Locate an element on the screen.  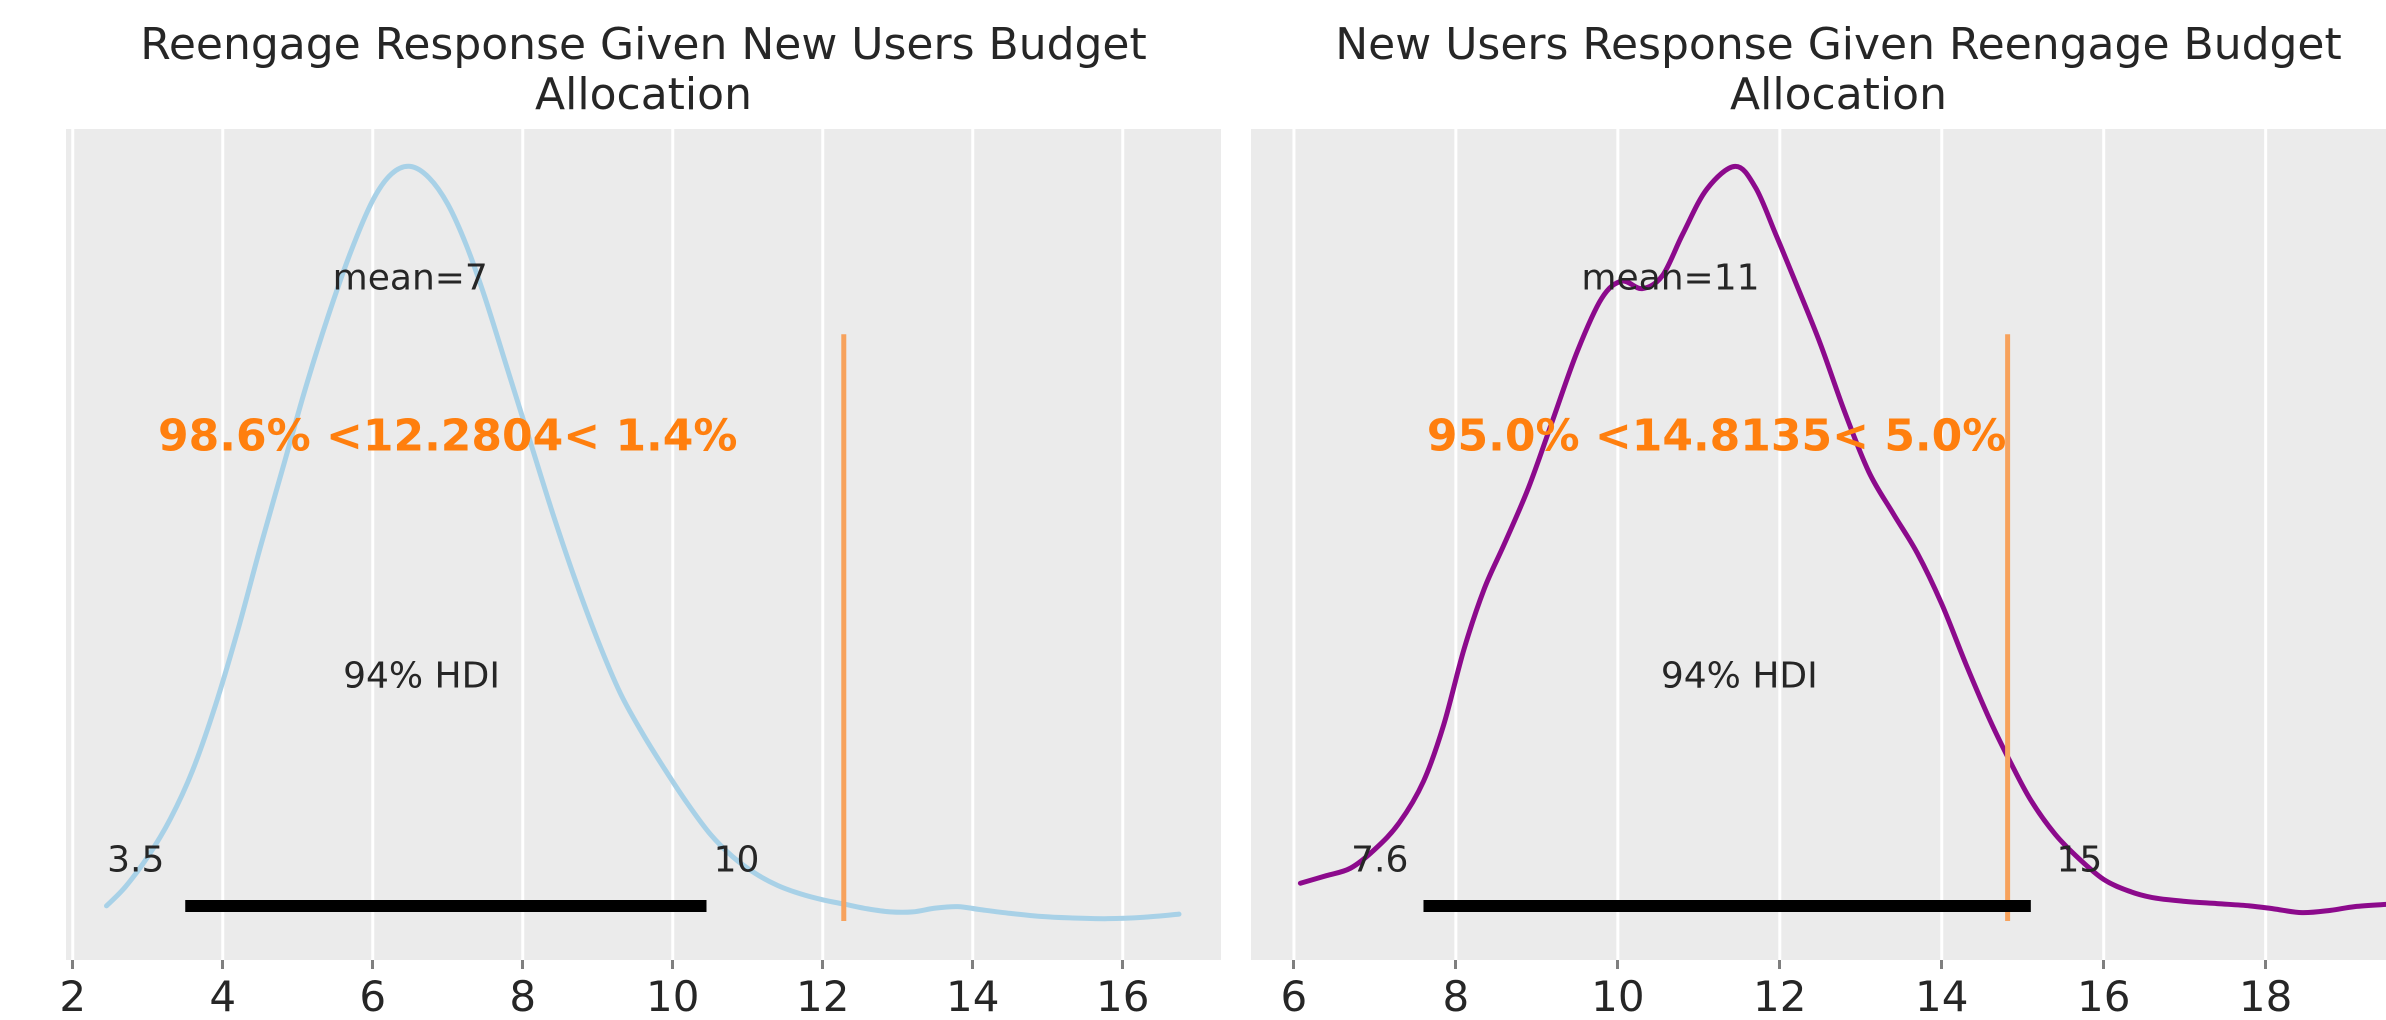
mean-label: mean=7 is located at coordinates (410, 278).